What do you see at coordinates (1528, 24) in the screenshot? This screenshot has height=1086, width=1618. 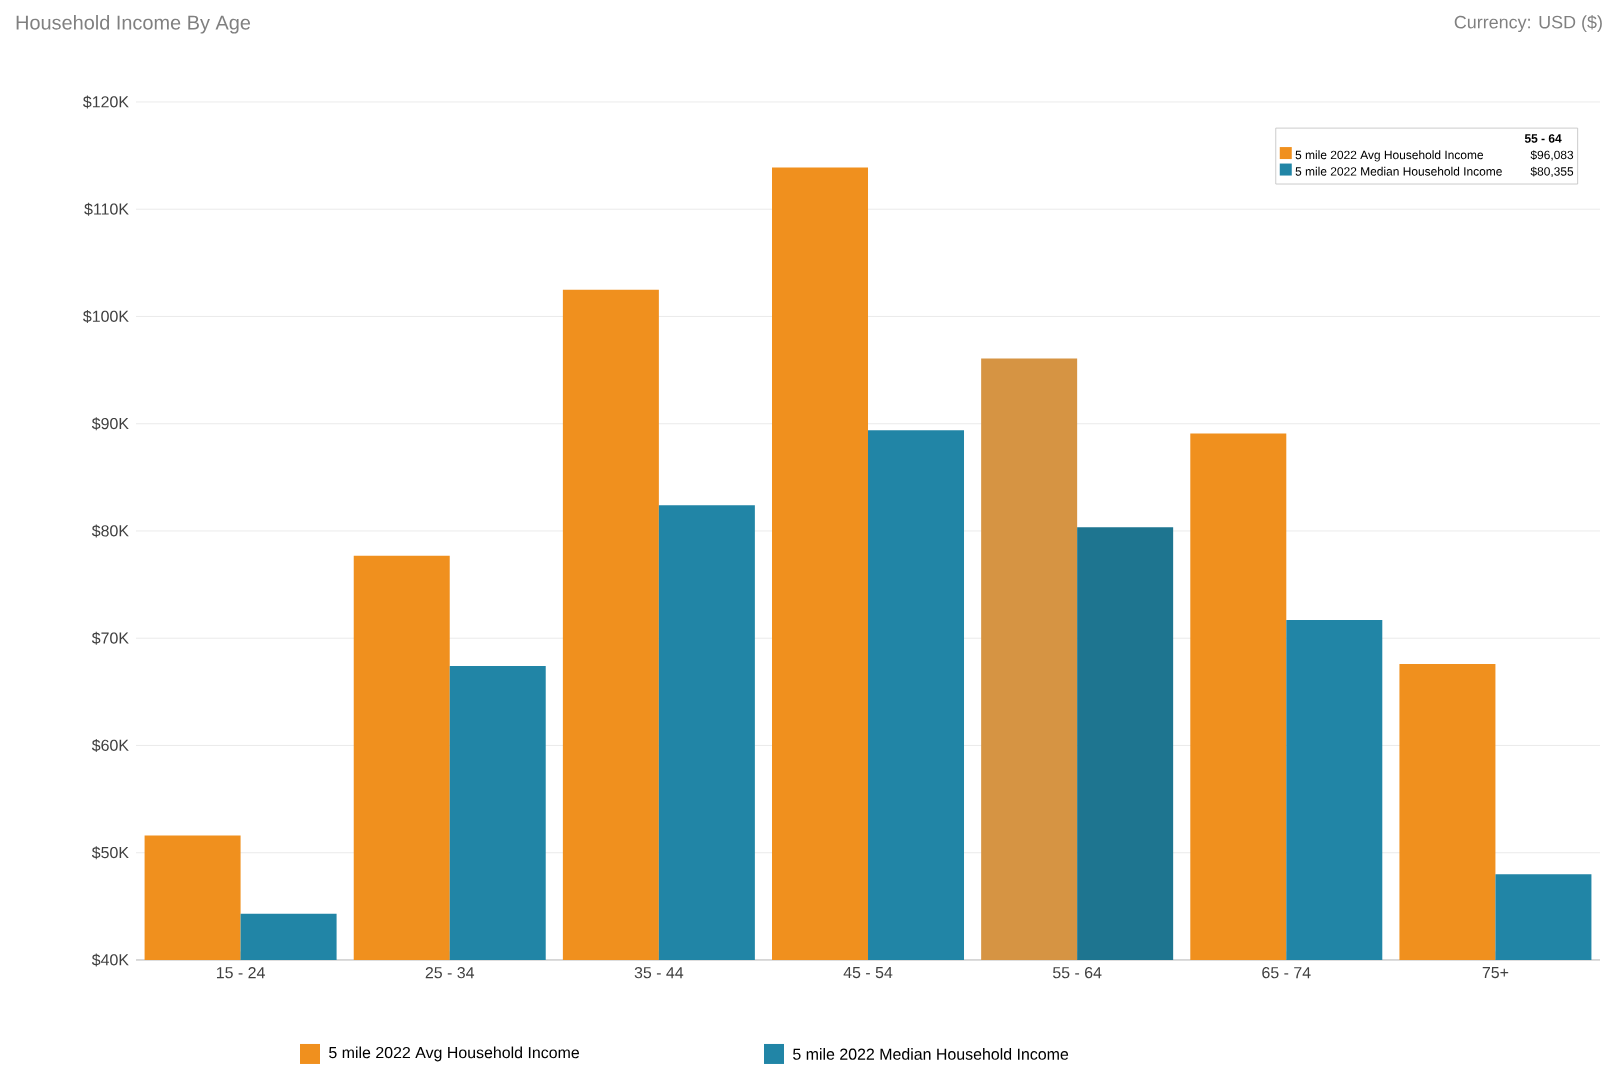 I see `text: Currency: USD ($)` at bounding box center [1528, 24].